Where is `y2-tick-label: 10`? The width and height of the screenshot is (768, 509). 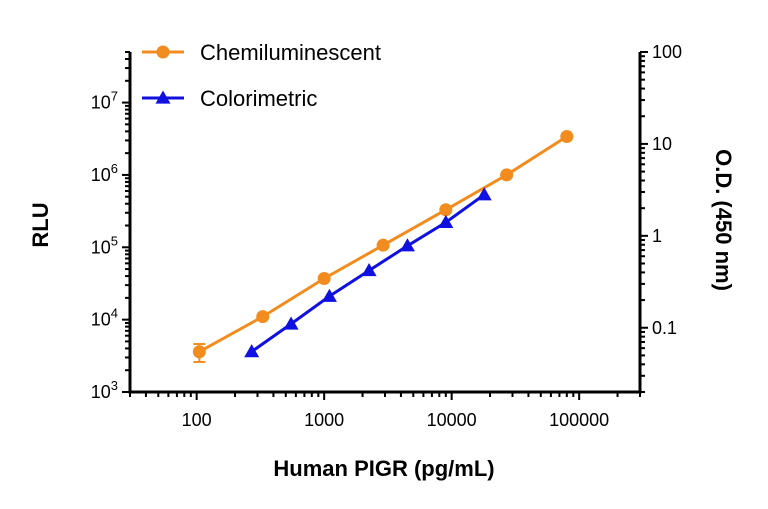 y2-tick-label: 10 is located at coordinates (662, 144).